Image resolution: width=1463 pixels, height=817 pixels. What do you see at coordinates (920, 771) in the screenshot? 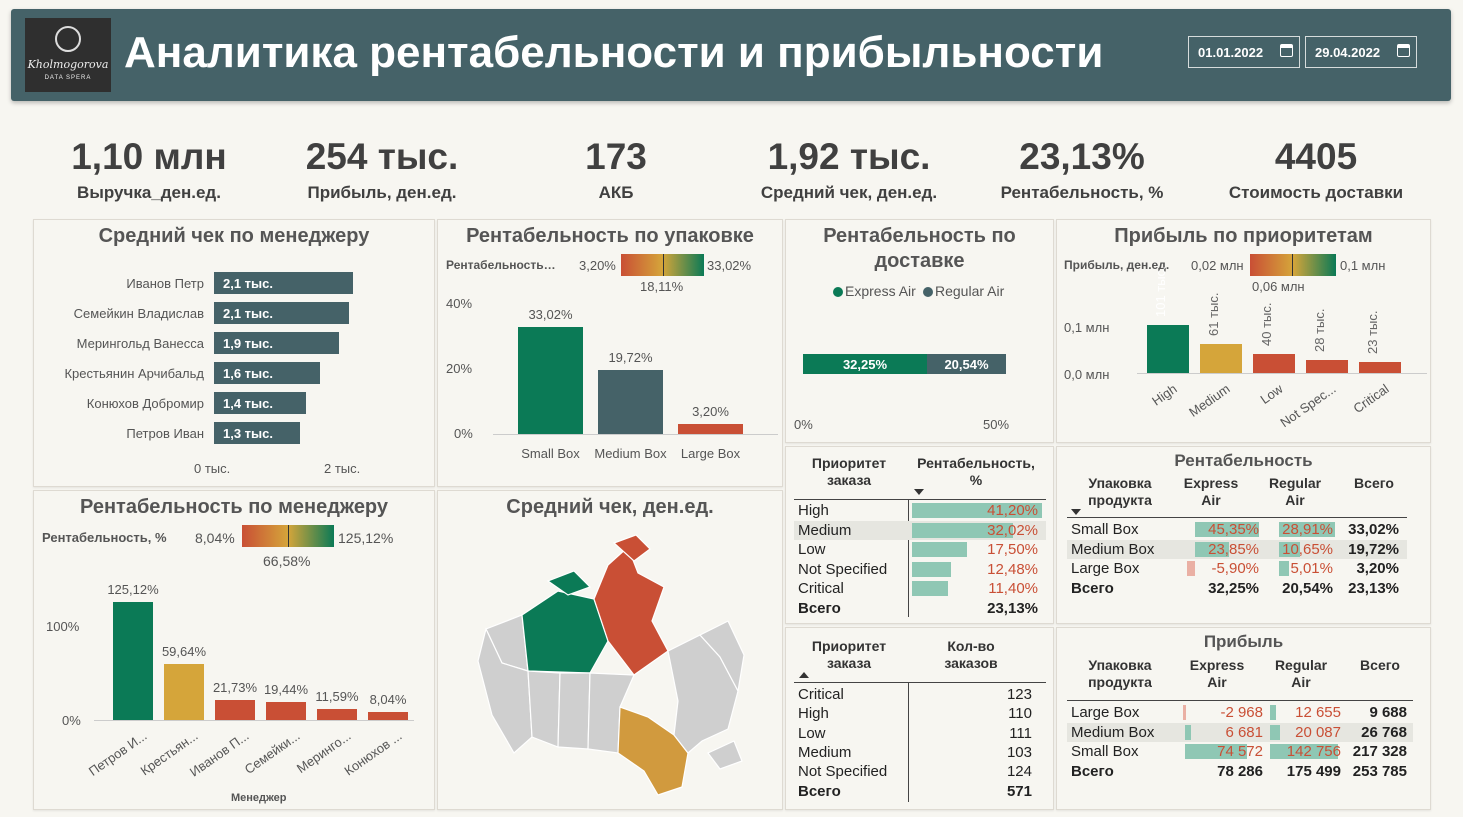
I see `table-row: Not Specified 124` at bounding box center [920, 771].